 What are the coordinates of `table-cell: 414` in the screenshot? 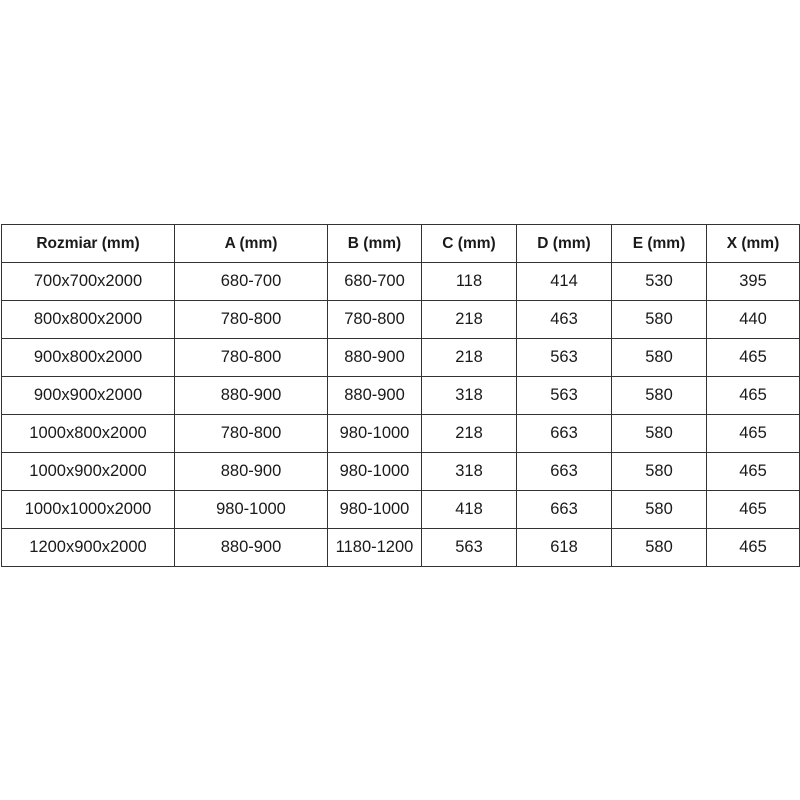 It's located at (564, 281).